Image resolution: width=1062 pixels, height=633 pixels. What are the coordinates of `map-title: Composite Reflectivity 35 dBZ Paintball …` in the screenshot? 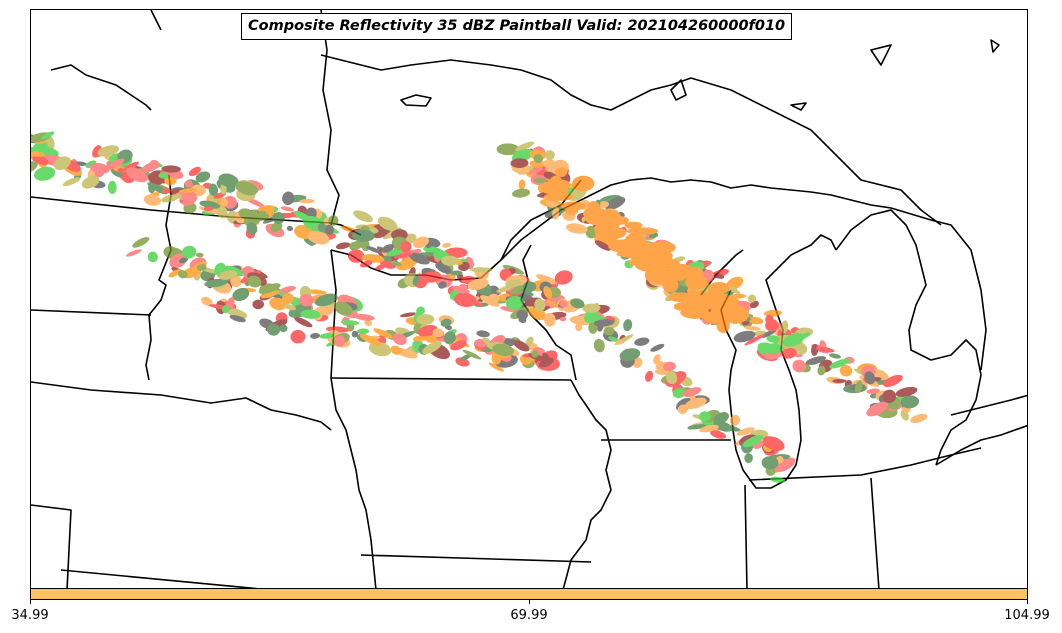 It's located at (517, 26).